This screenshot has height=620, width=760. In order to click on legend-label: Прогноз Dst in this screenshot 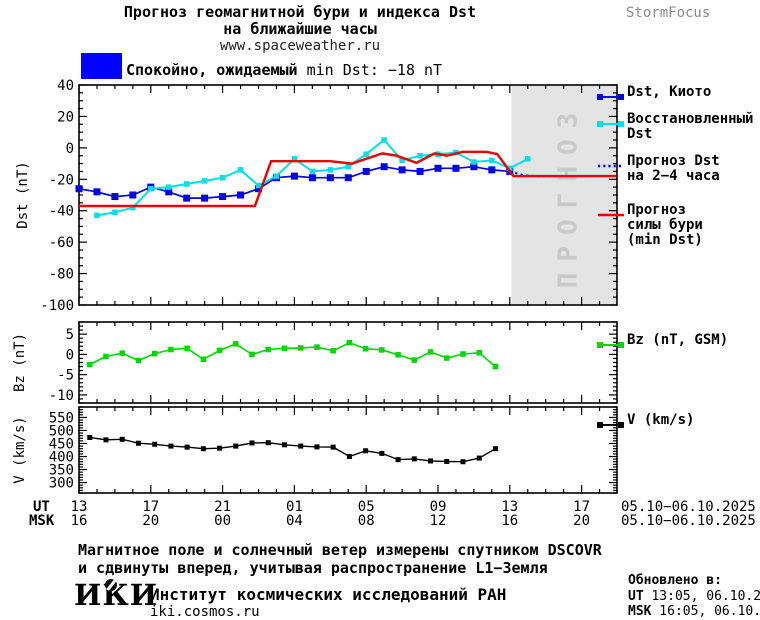, I will do `click(673, 161)`.